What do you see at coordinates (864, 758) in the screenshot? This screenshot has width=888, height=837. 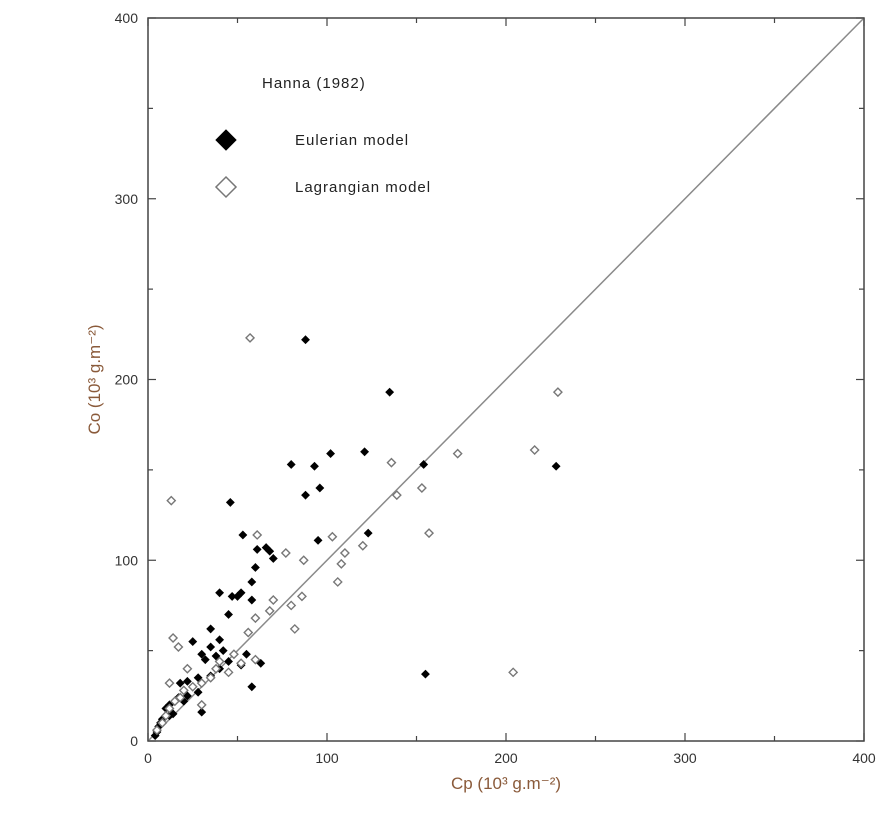 I see `x-tick-label: 400` at bounding box center [864, 758].